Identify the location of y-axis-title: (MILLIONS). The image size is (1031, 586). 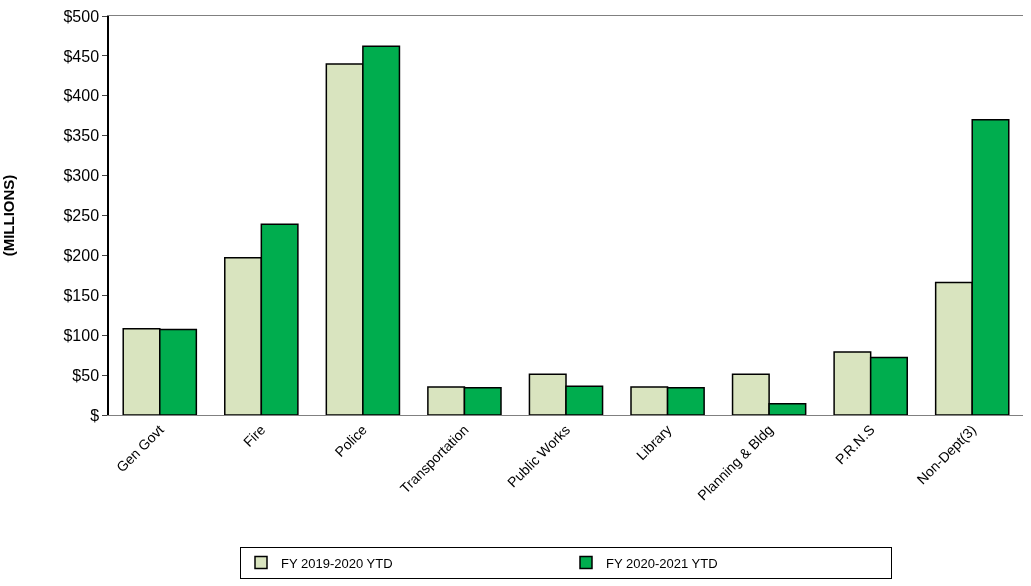
(9, 215).